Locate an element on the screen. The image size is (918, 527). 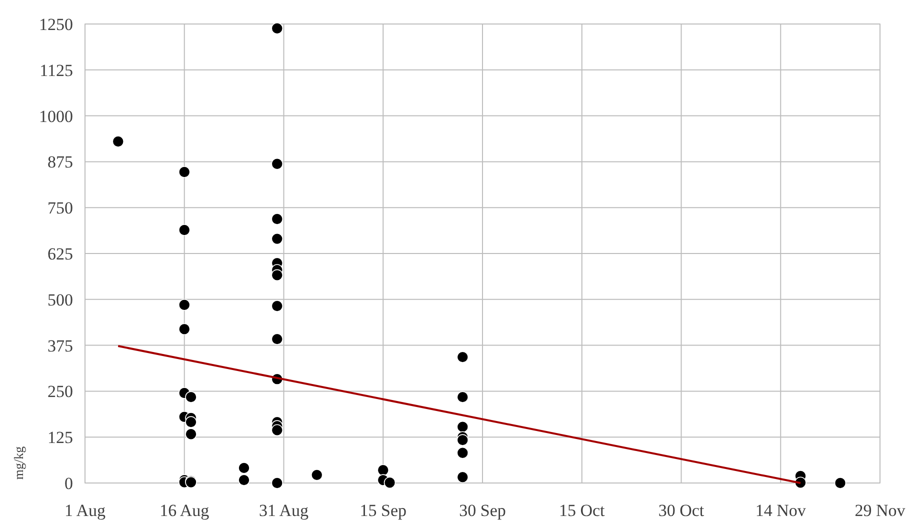
y-tick-label: 750 is located at coordinates (60, 208).